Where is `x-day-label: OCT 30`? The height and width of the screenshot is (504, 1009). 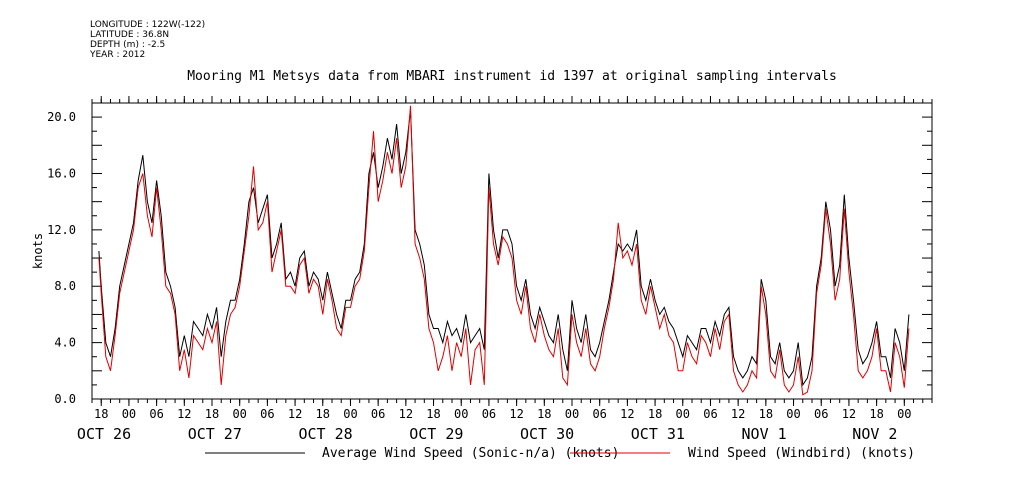
x-day-label: OCT 30 is located at coordinates (547, 434).